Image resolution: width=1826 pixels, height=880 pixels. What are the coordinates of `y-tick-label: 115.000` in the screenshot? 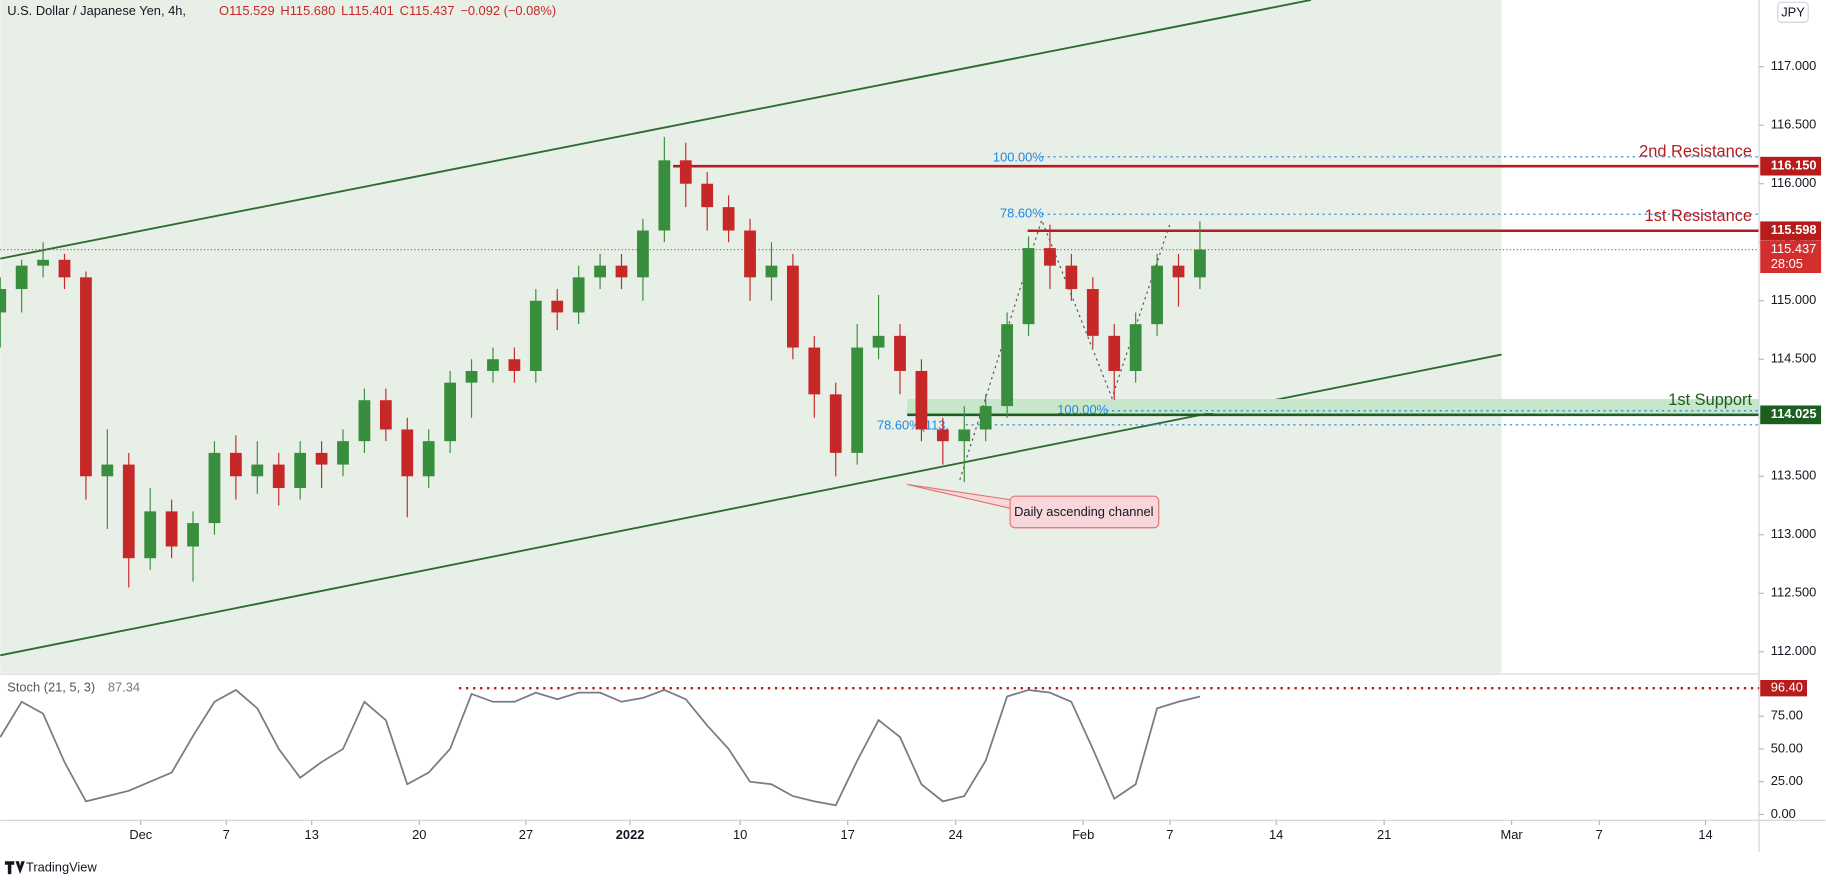 It's located at (1794, 299).